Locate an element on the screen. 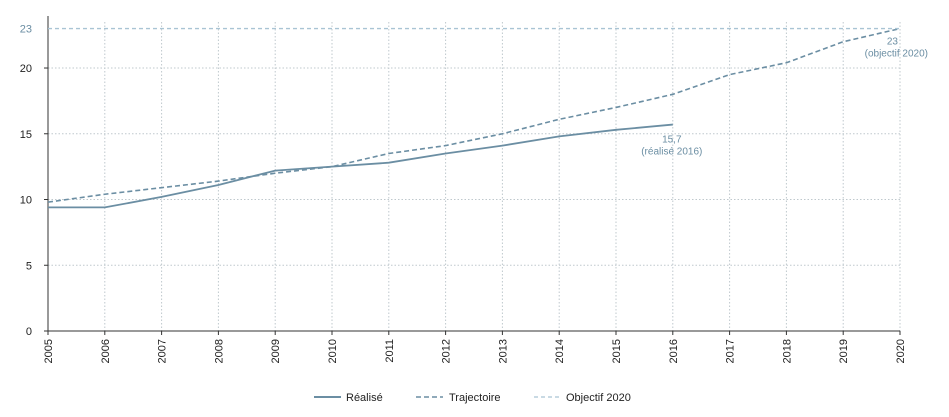 This screenshot has height=417, width=949. y-tick-label: 20 is located at coordinates (26, 69).